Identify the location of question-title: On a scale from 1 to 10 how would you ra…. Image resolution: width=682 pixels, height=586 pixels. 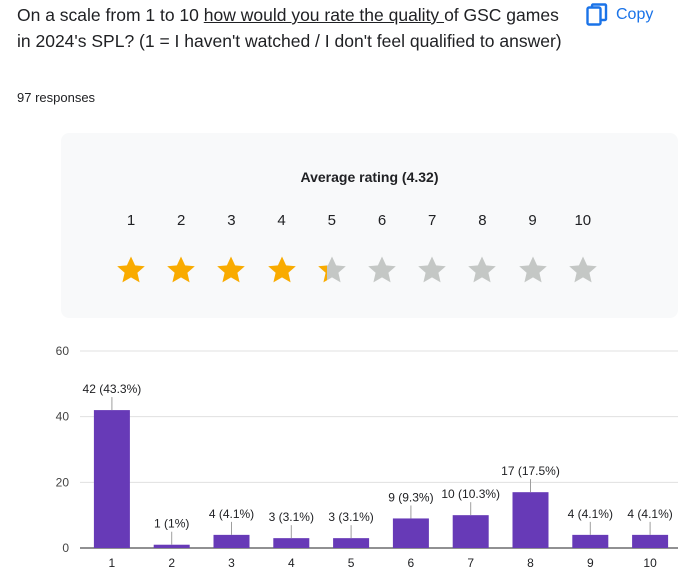
(297, 28).